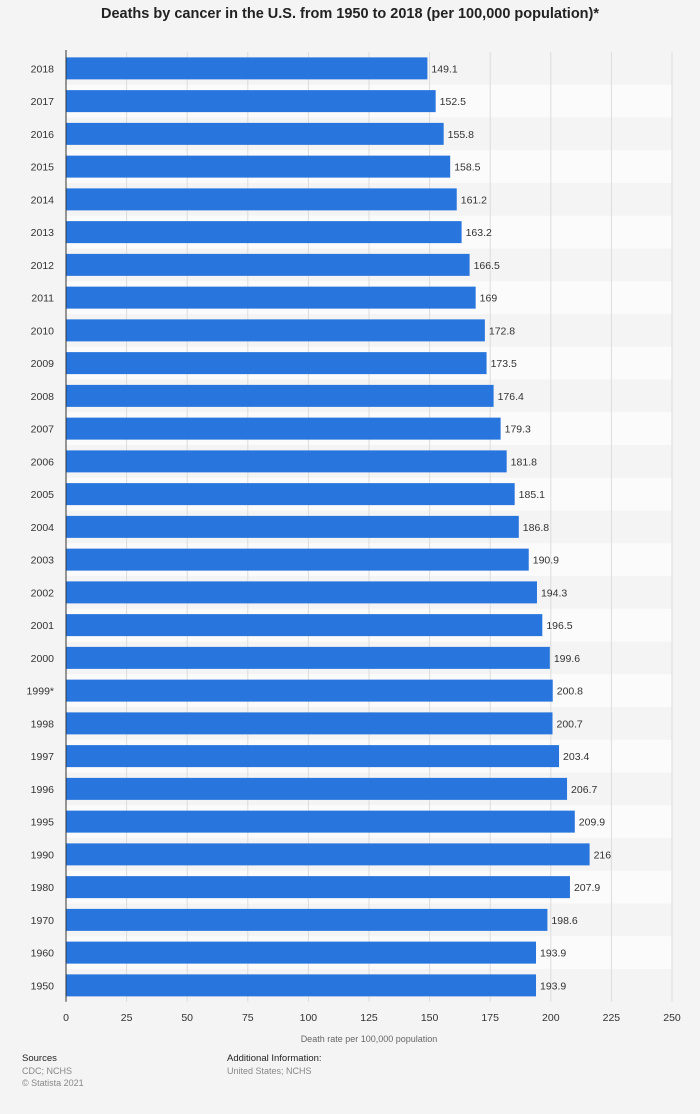  What do you see at coordinates (532, 495) in the screenshot?
I see `data-label: 185.1` at bounding box center [532, 495].